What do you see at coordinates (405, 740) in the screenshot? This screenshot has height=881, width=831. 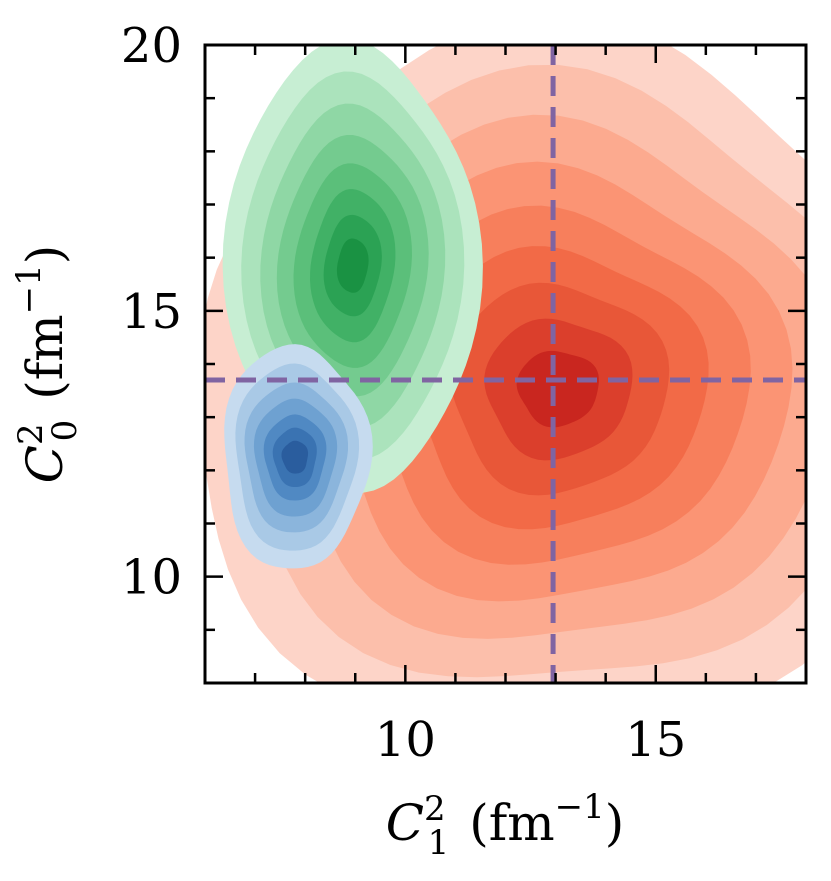 I see `x-tick-label: 10` at bounding box center [405, 740].